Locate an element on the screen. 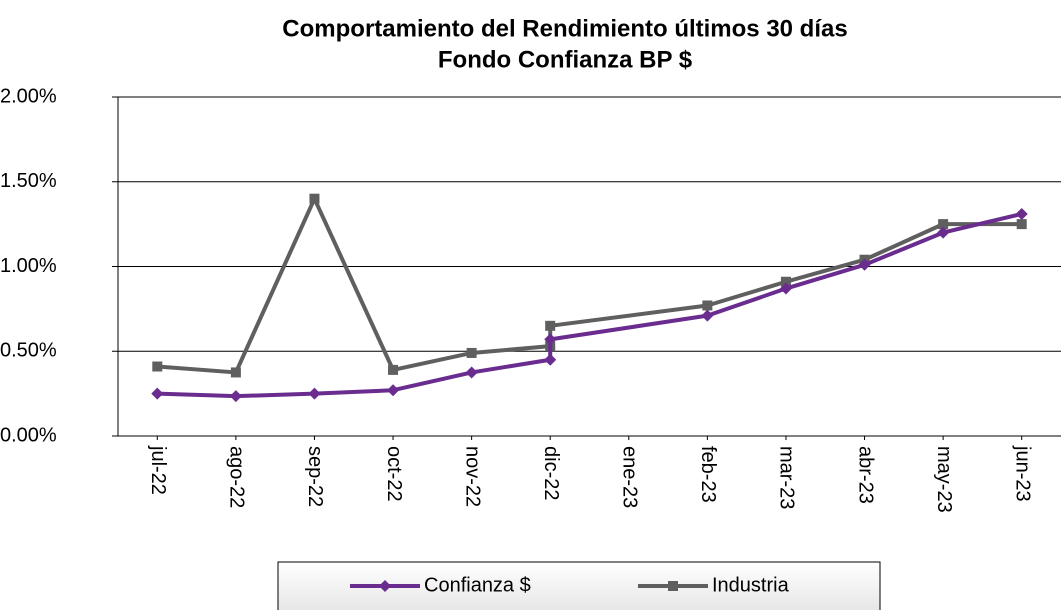 This screenshot has height=610, width=1061. x-tick-label: jun-23 is located at coordinates (1022, 473).